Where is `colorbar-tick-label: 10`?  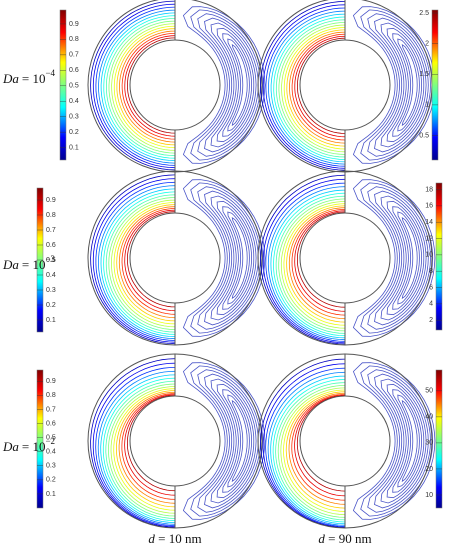 colorbar-tick-label: 10 is located at coordinates (429, 255).